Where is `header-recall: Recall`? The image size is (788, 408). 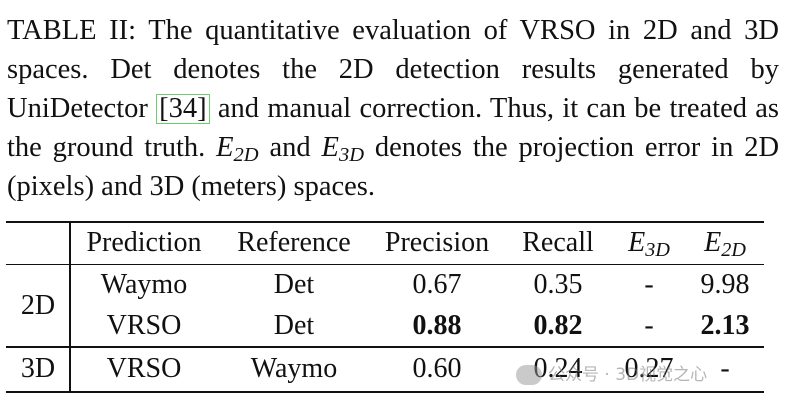
header-recall: Recall is located at coordinates (558, 242).